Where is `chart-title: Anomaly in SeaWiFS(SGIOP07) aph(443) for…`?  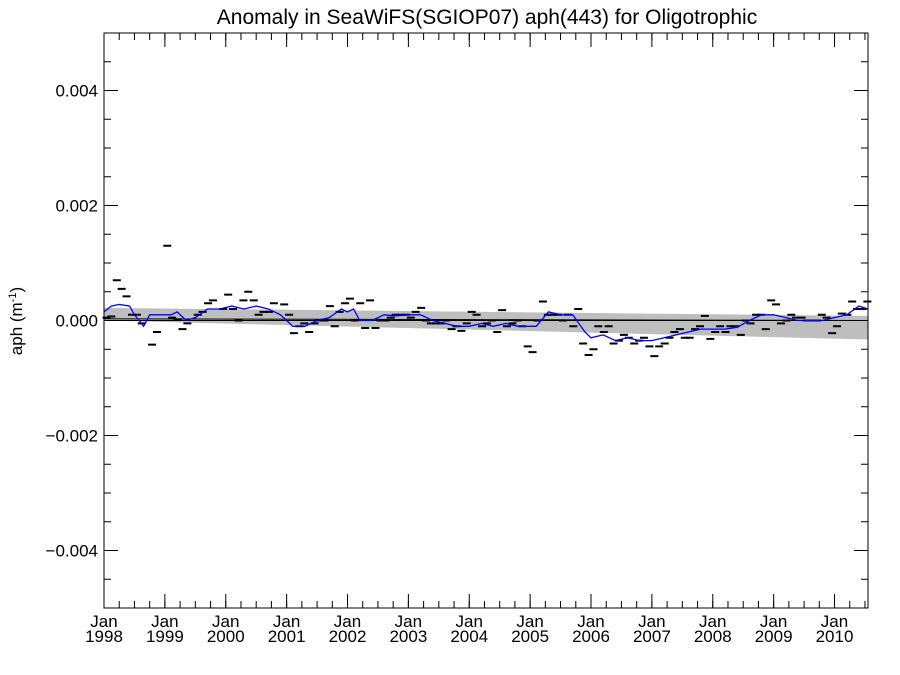 chart-title: Anomaly in SeaWiFS(SGIOP07) aph(443) for… is located at coordinates (487, 17).